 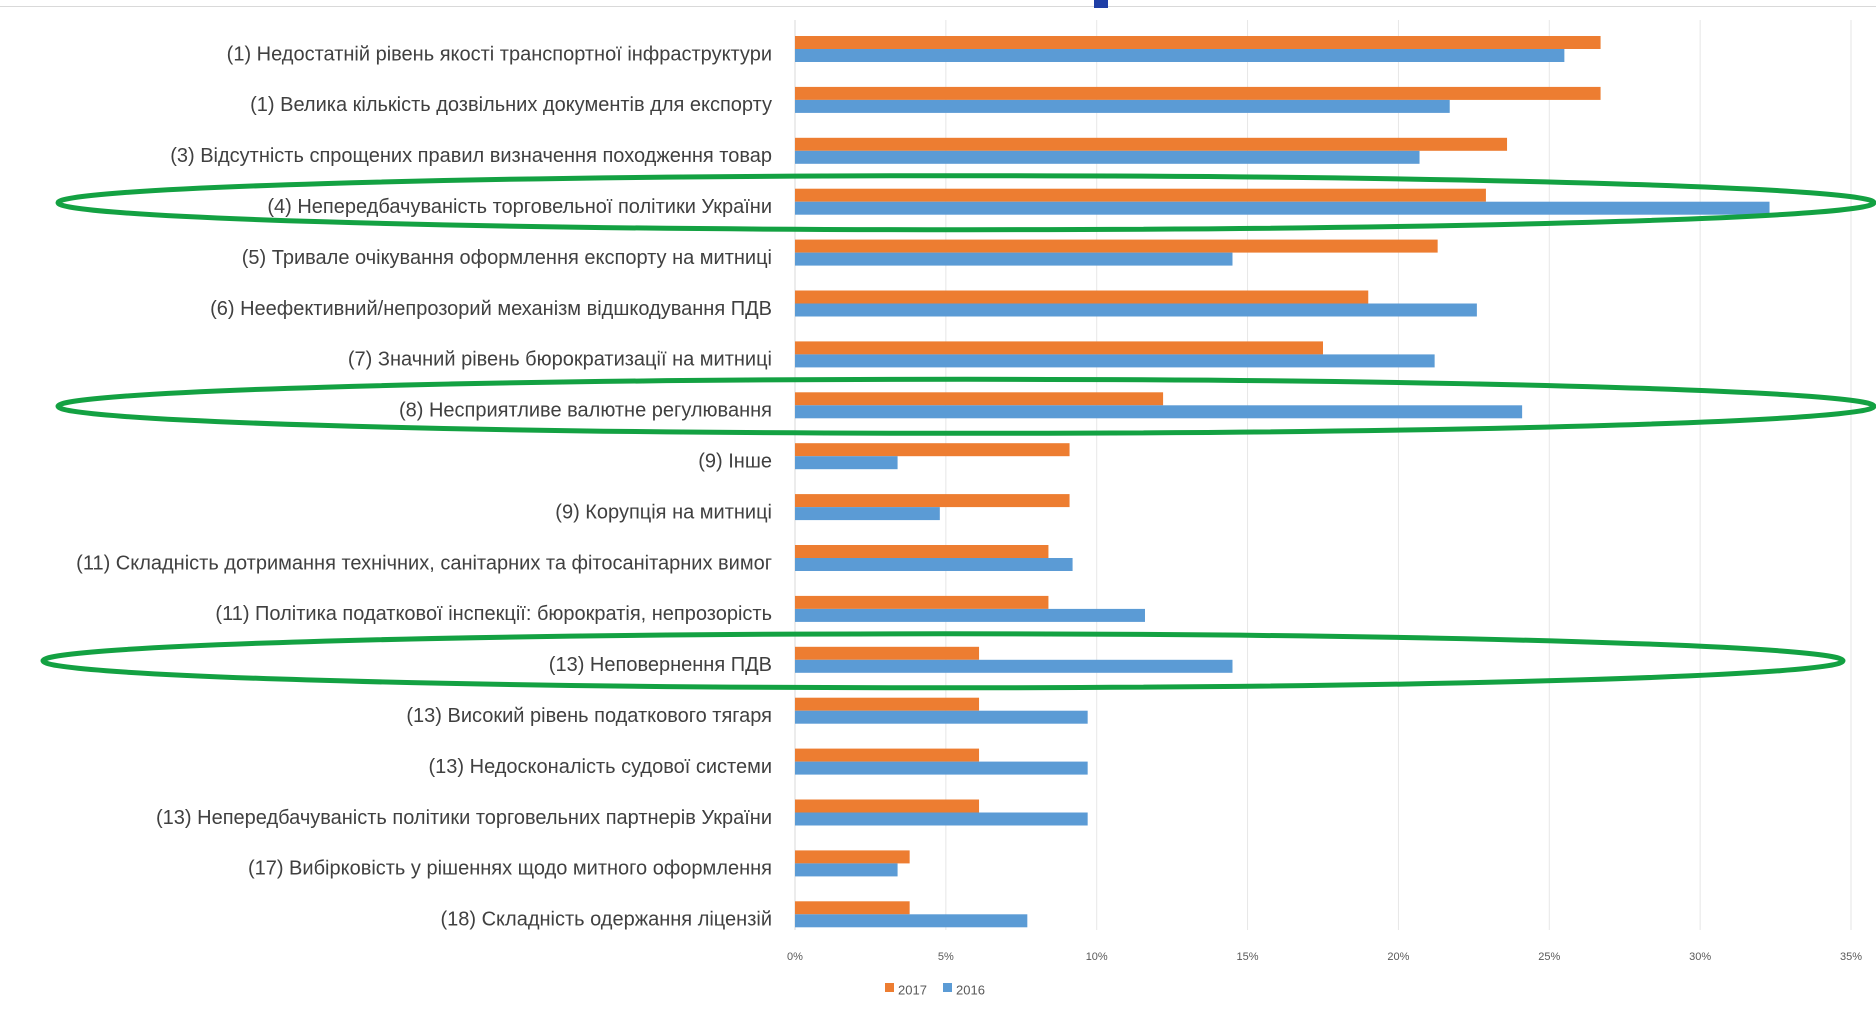 I want to click on x-tick-label: 25%, so click(x=1549, y=957).